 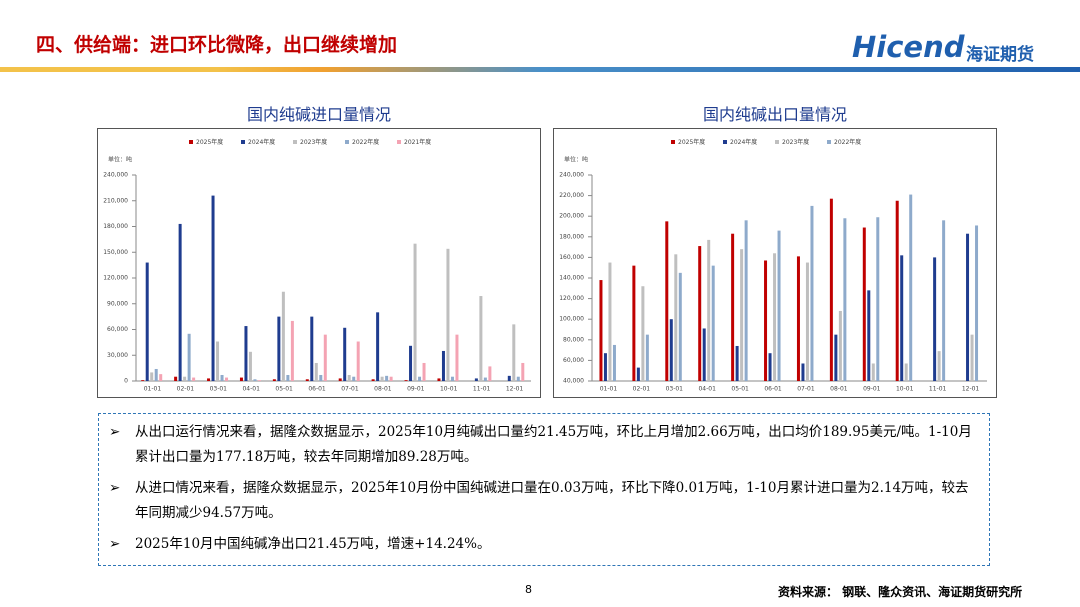 What do you see at coordinates (847, 142) in the screenshot?
I see `legend-label: 2022年度` at bounding box center [847, 142].